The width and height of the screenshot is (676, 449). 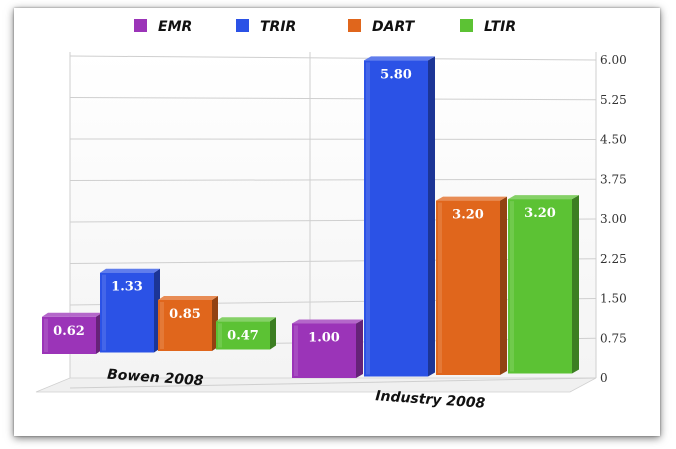 I want to click on bar-ltir-0: 0.47, so click(x=246, y=333).